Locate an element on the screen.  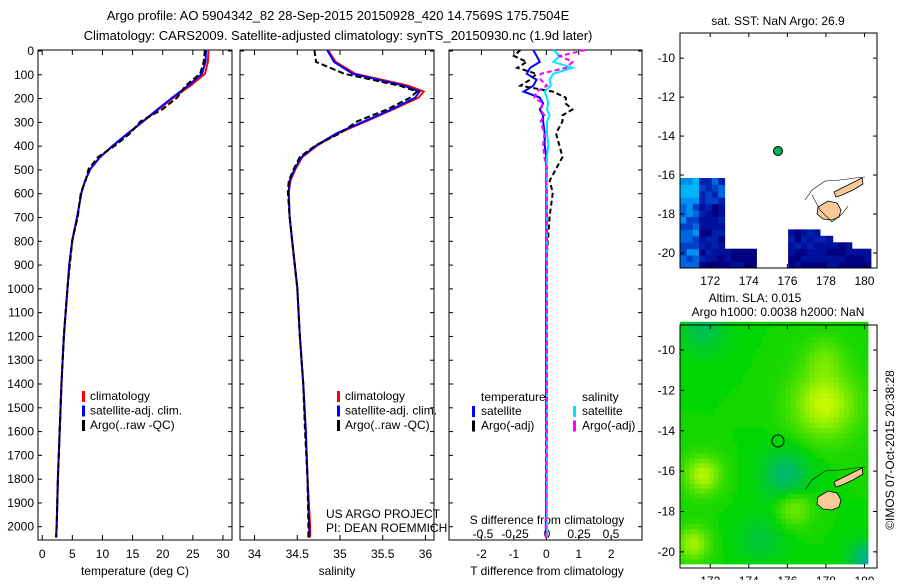
fiji-land is located at coordinates (835, 199).